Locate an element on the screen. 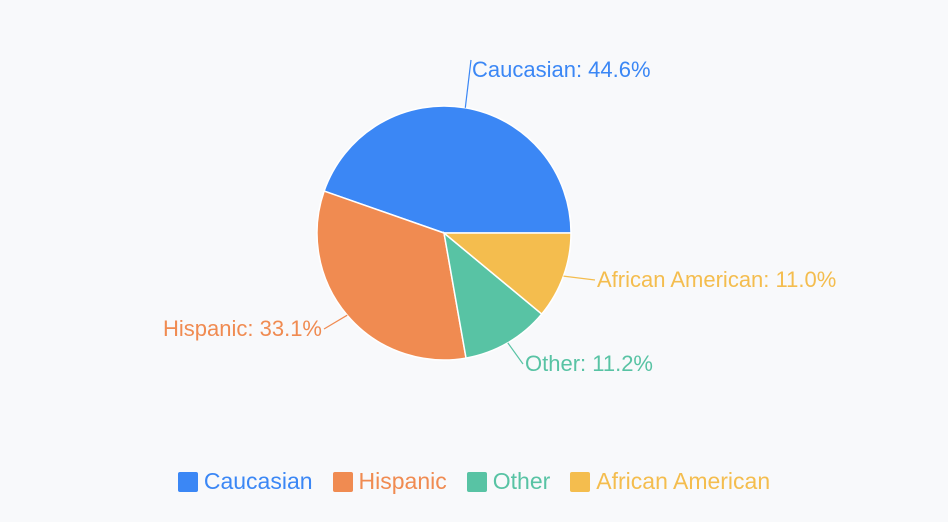 The height and width of the screenshot is (522, 948). pie-slices is located at coordinates (444, 233).